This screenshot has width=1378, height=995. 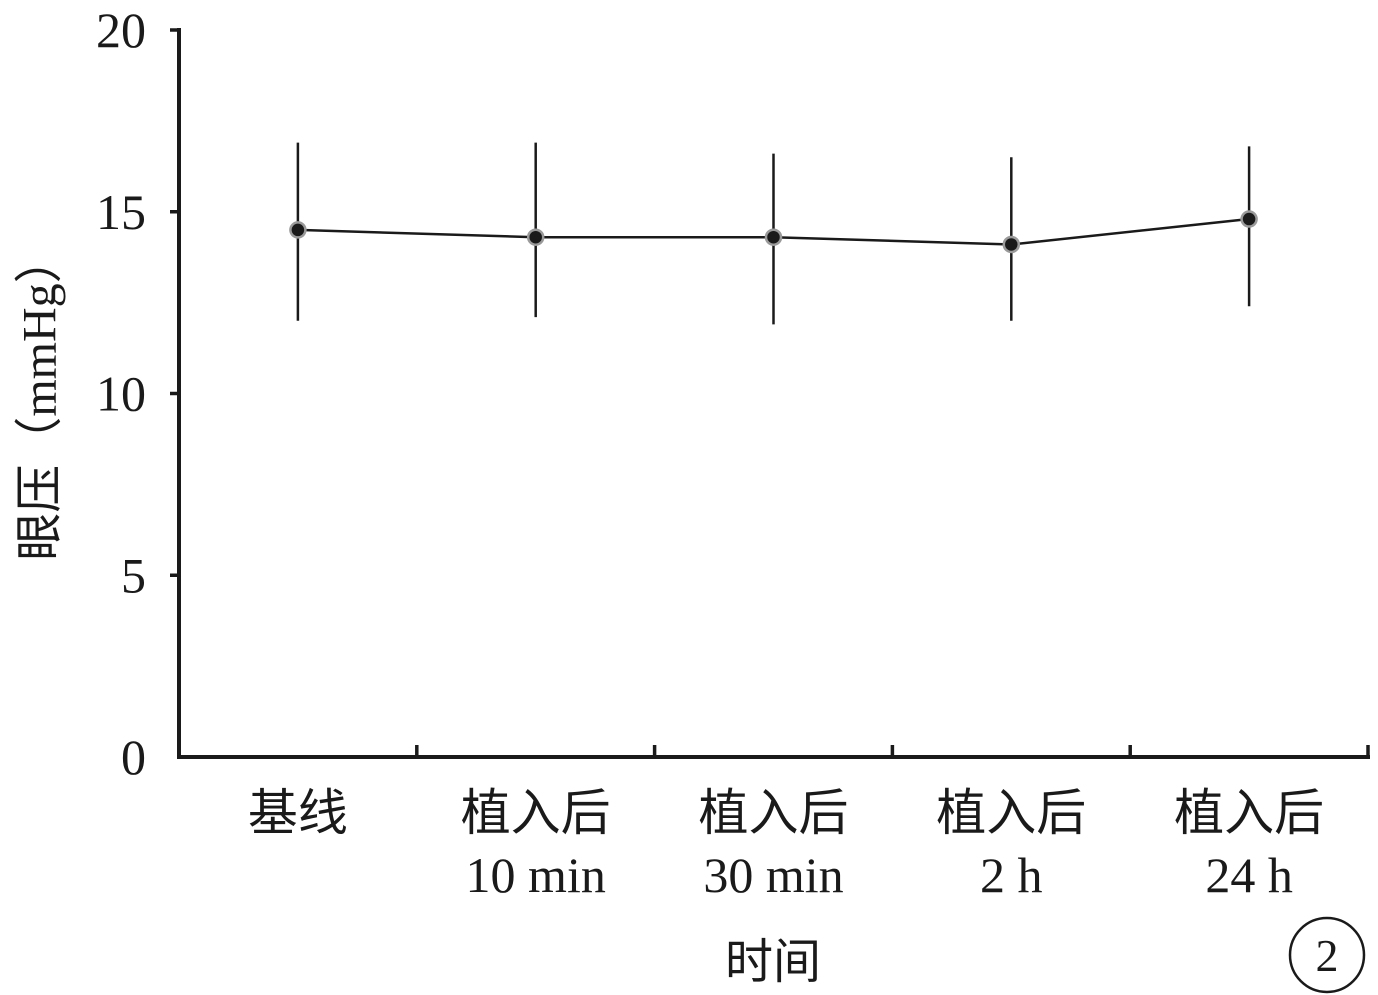 What do you see at coordinates (174, 302) in the screenshot?
I see `y-ticks` at bounding box center [174, 302].